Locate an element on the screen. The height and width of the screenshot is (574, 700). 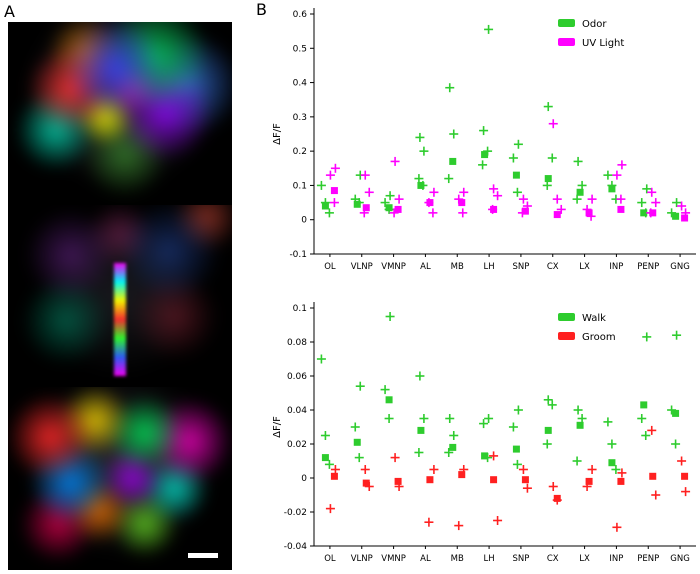
y-tick-label: 0.08 is located at coordinates (297, 343).